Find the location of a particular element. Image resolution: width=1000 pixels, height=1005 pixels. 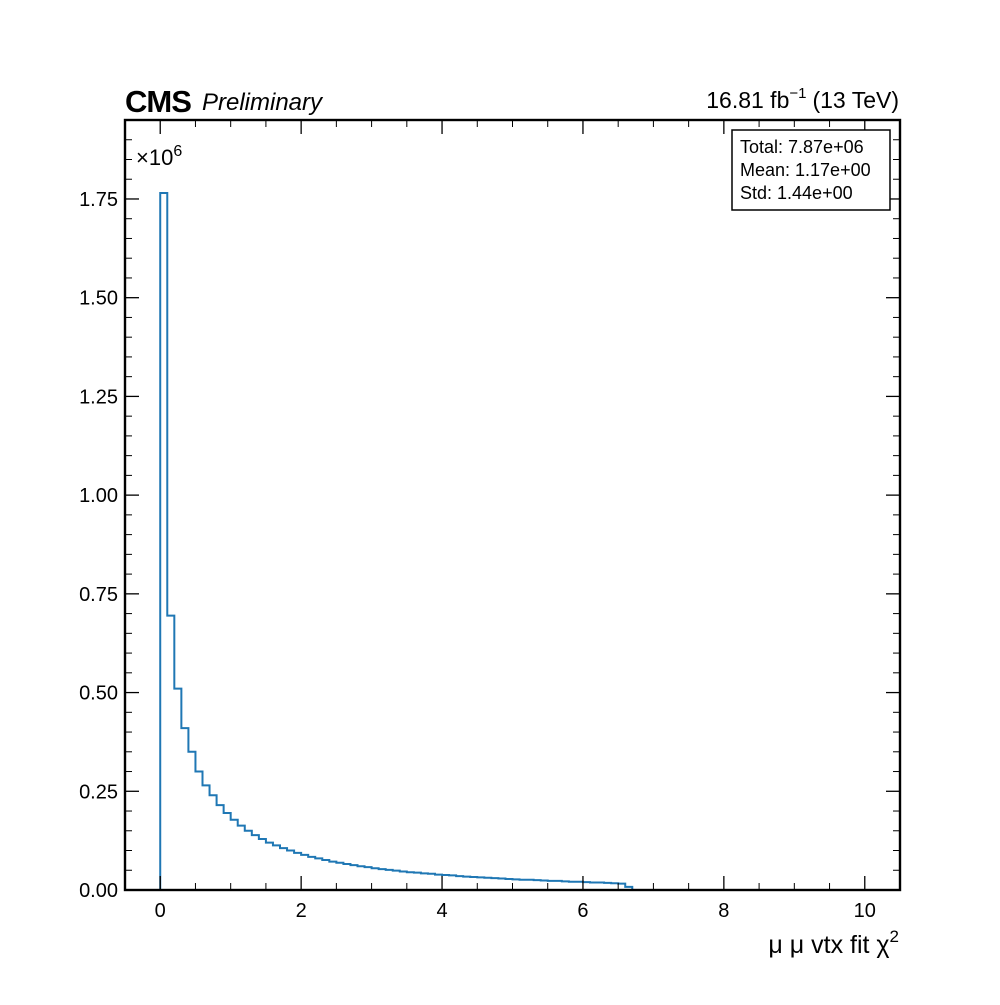

y-tick-label: 0.50 is located at coordinates (98, 694).